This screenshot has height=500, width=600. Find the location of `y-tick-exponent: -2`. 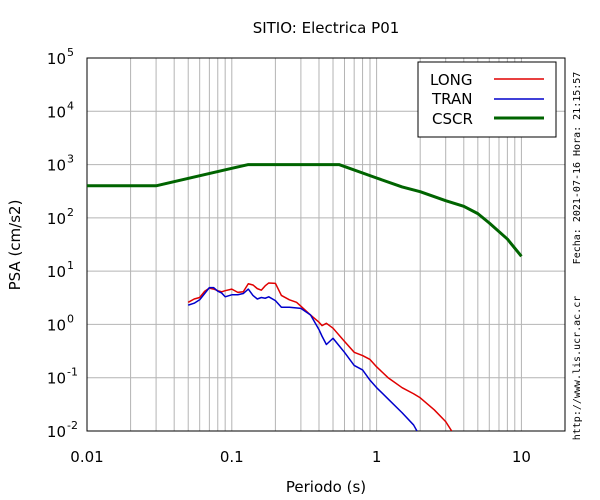

y-tick-exponent: -2 is located at coordinates (72, 425).